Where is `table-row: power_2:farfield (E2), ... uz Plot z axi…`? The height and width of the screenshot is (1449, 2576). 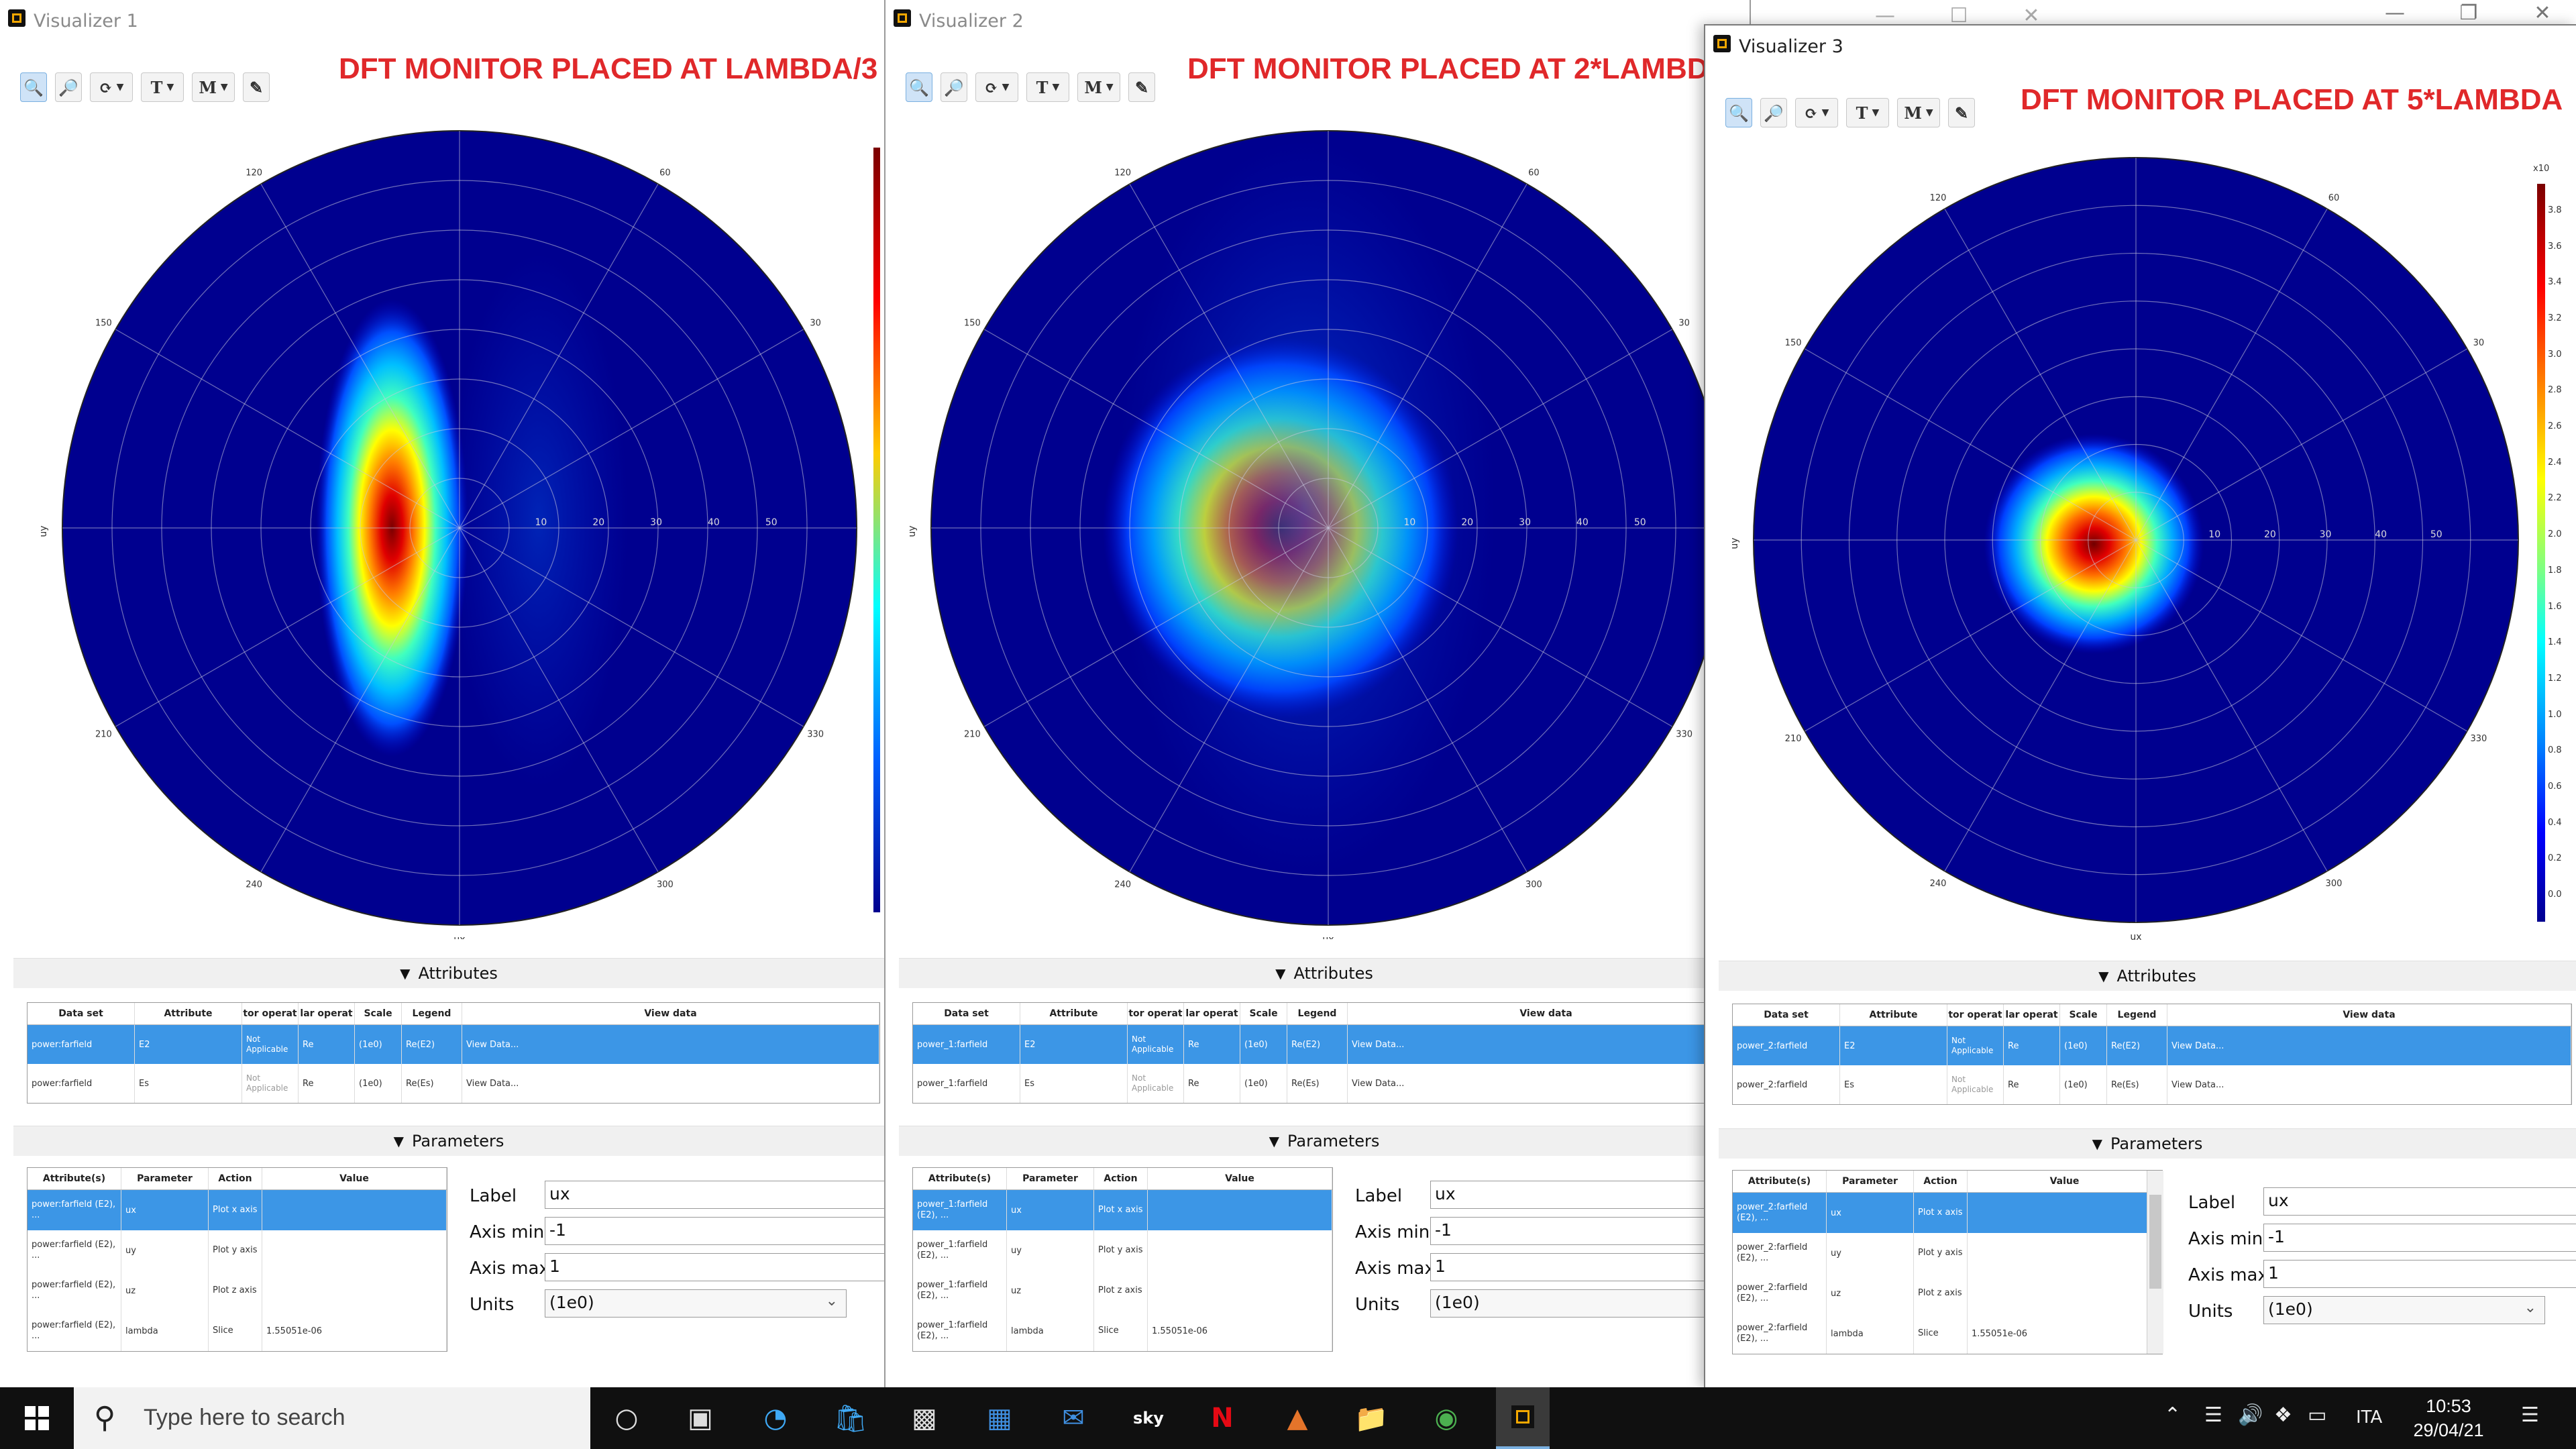
table-row: power_2:farfield (E2), ... uz Plot z axi… is located at coordinates (1947, 1293).